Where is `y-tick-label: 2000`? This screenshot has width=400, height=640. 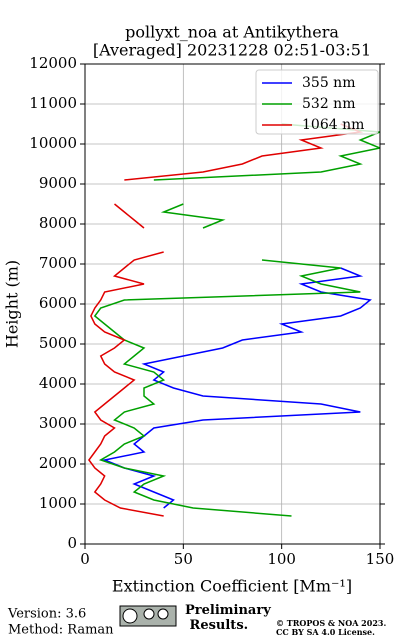 y-tick-label: 2000 is located at coordinates (58, 463).